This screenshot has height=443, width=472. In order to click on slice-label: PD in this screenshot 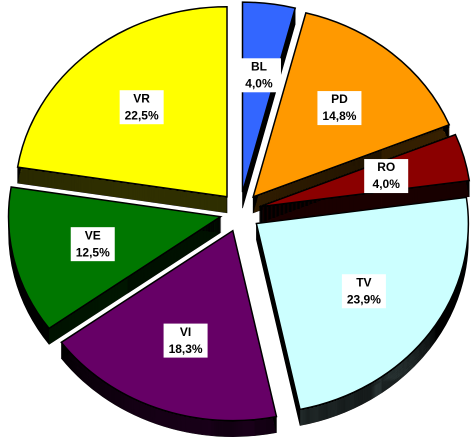, I will do `click(339, 99)`.